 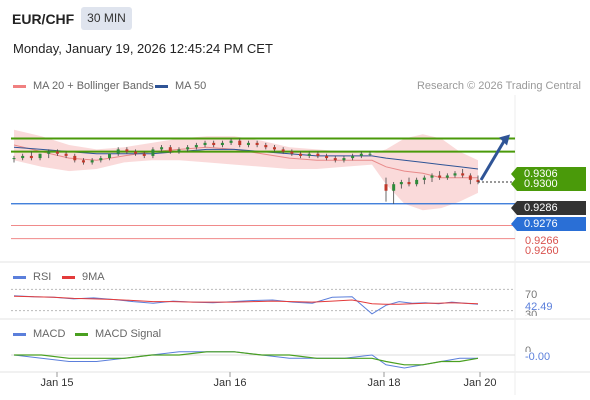 I want to click on legend-bollinger: MA 20 + Bollinger Bands, so click(x=83, y=86).